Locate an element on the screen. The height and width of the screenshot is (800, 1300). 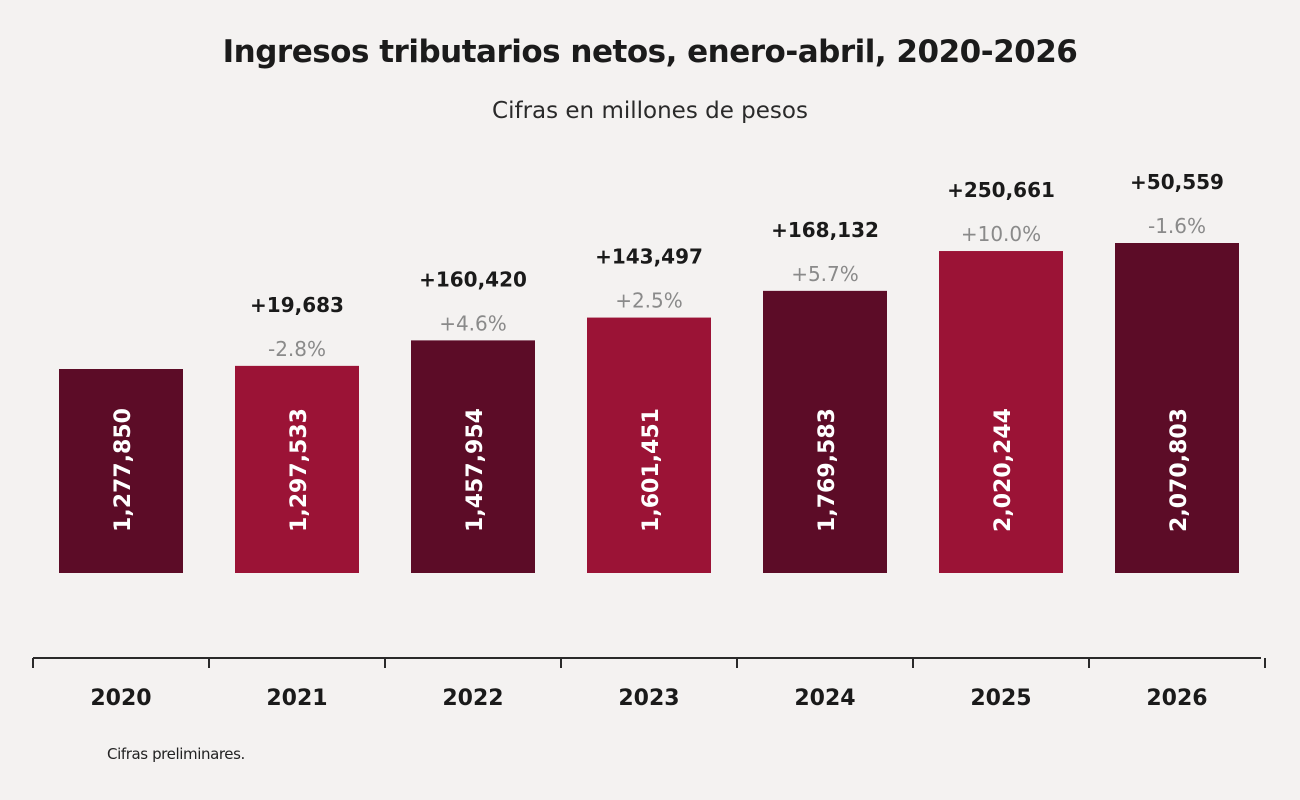
x-tick-label: 2020 is located at coordinates (120, 698).